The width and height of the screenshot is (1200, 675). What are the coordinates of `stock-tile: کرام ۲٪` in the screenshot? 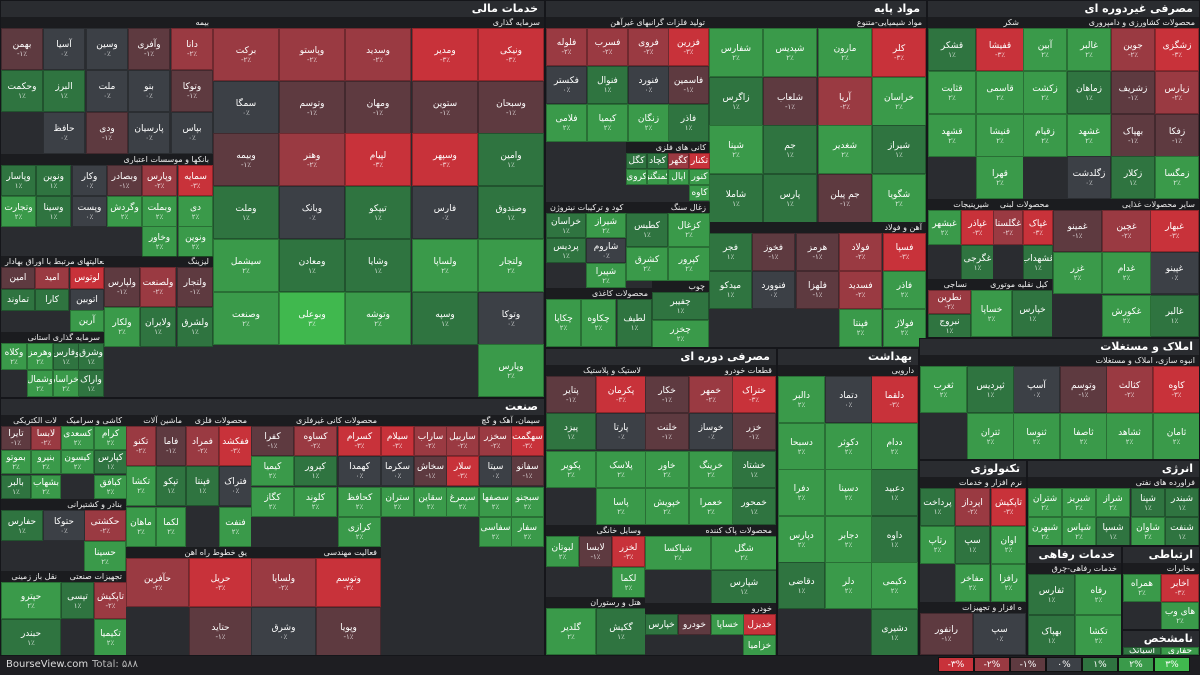 It's located at (110, 438).